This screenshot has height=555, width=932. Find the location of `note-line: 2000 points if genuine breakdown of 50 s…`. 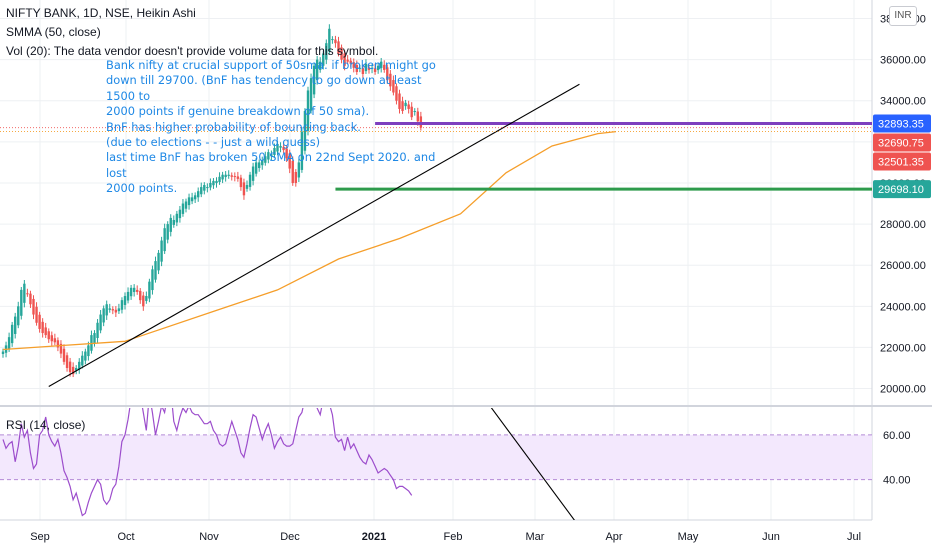

note-line: 2000 points if genuine breakdown of 50 s… is located at coordinates (238, 111).